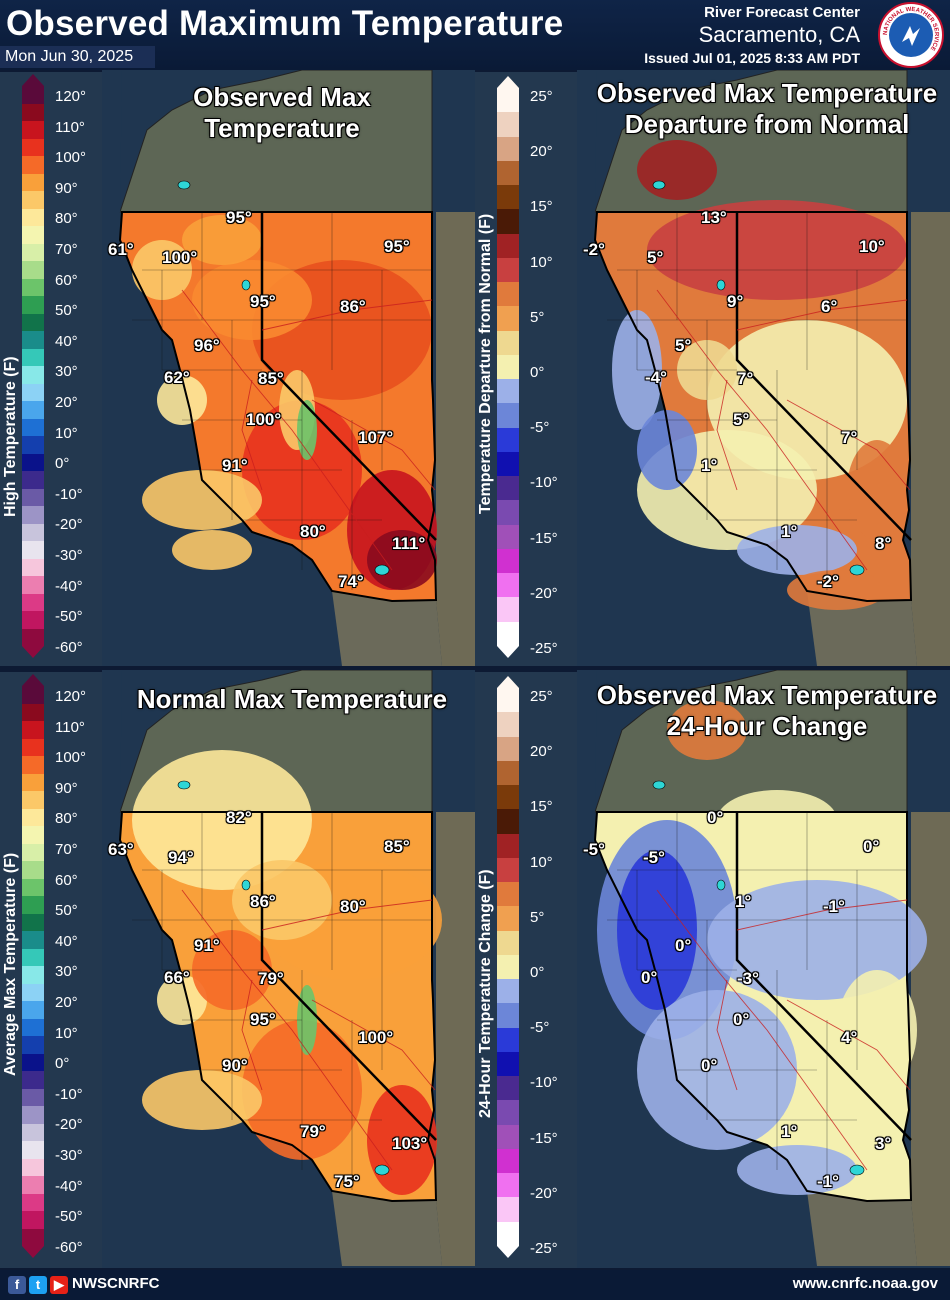 The width and height of the screenshot is (950, 1300). Describe the element at coordinates (829, 306) in the screenshot. I see `map-value-label: 6°` at that location.